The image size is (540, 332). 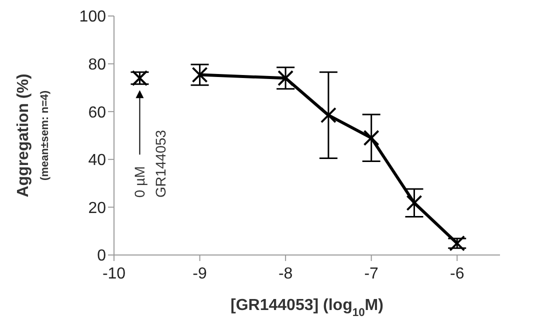 What do you see at coordinates (199, 273) in the screenshot?
I see `x-tick-label: -9` at bounding box center [199, 273].